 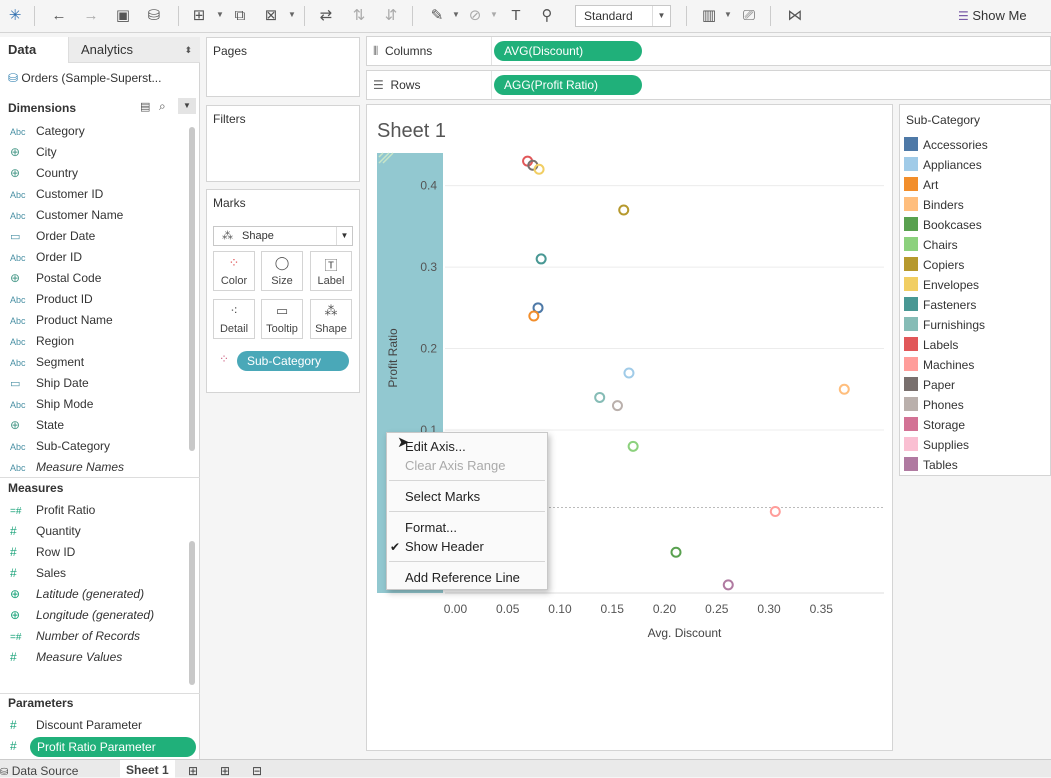 I want to click on legend-item: Copiers, so click(x=934, y=265).